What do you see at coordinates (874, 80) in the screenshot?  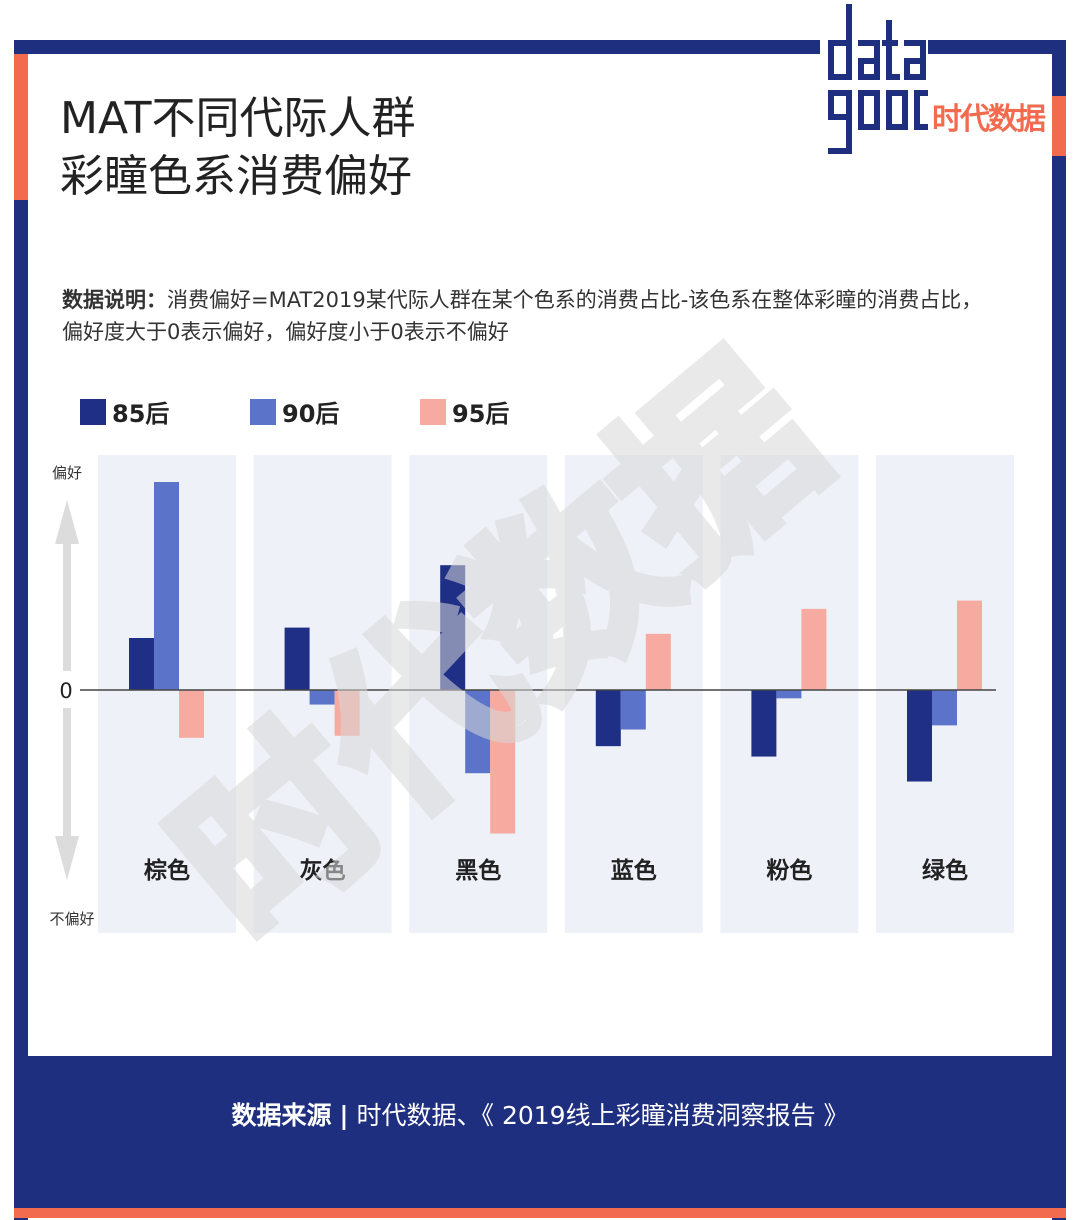 I see `data-good-logo` at bounding box center [874, 80].